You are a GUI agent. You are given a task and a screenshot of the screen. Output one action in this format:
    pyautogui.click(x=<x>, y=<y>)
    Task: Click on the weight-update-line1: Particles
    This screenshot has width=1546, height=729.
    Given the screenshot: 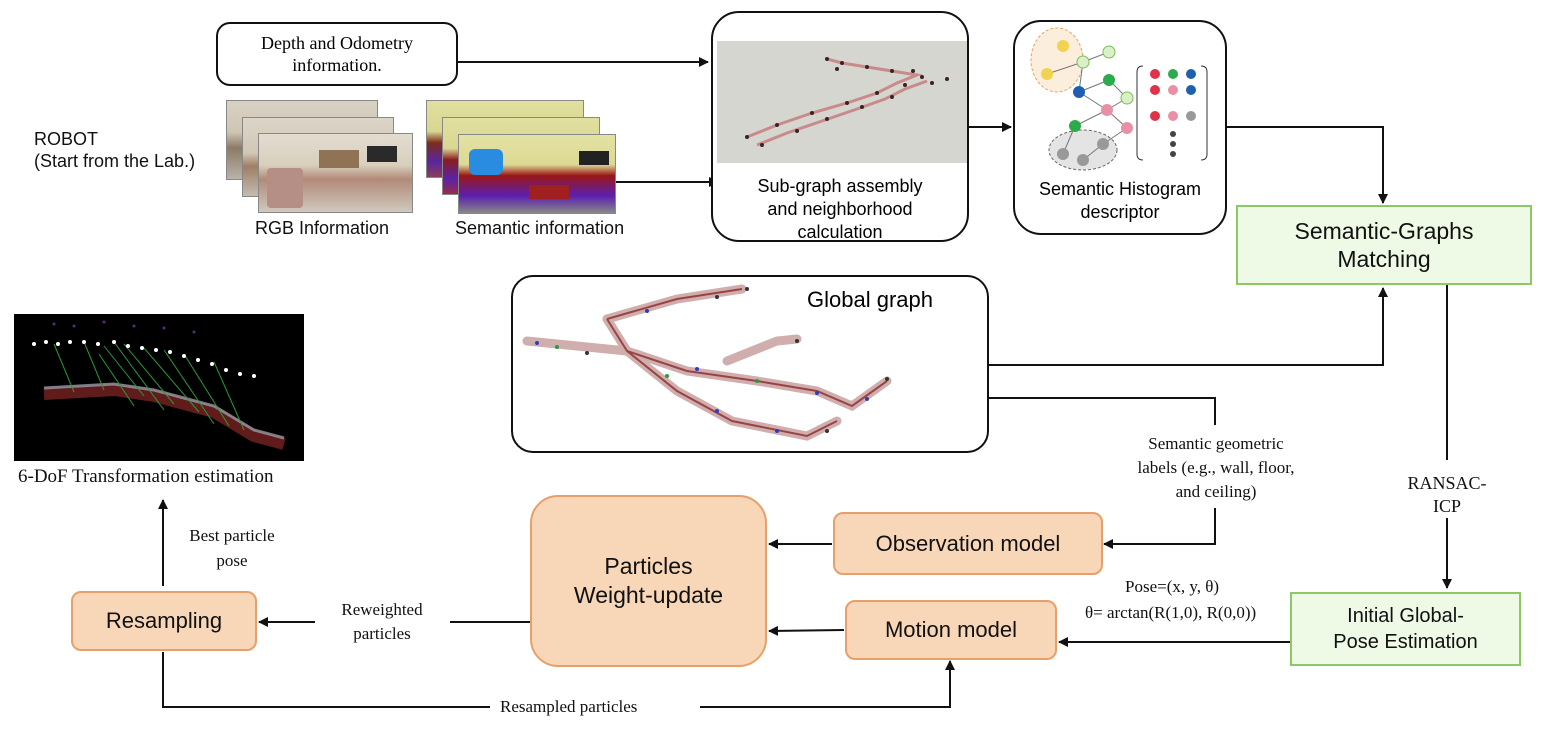 What is the action you would take?
    pyautogui.click(x=648, y=566)
    